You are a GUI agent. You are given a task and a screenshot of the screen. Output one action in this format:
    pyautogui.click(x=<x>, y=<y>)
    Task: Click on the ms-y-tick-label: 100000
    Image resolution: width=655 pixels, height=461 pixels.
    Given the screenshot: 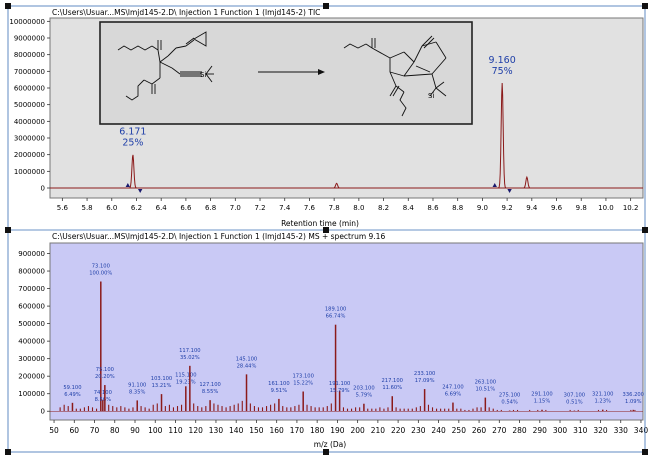 What is the action you would take?
    pyautogui.click(x=31, y=394)
    